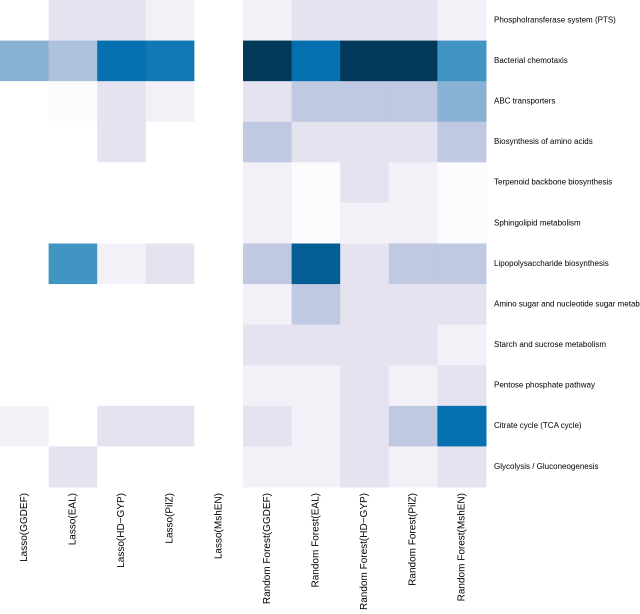 This screenshot has width=640, height=614. Describe the element at coordinates (170, 518) in the screenshot. I see `column-label: Lasso(PilZ)` at that location.